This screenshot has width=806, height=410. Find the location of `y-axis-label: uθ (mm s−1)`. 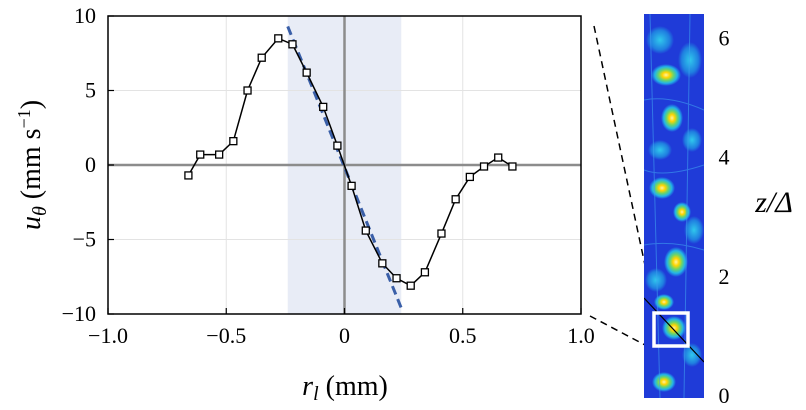

y-axis-label: uθ (mm s−1) is located at coordinates (32, 165).